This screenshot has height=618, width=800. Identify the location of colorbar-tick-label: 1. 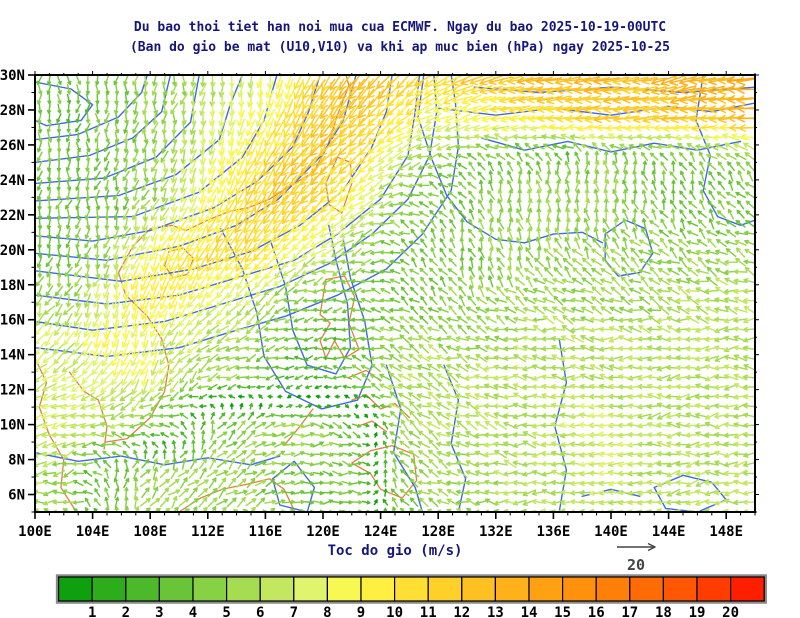
(92, 611).